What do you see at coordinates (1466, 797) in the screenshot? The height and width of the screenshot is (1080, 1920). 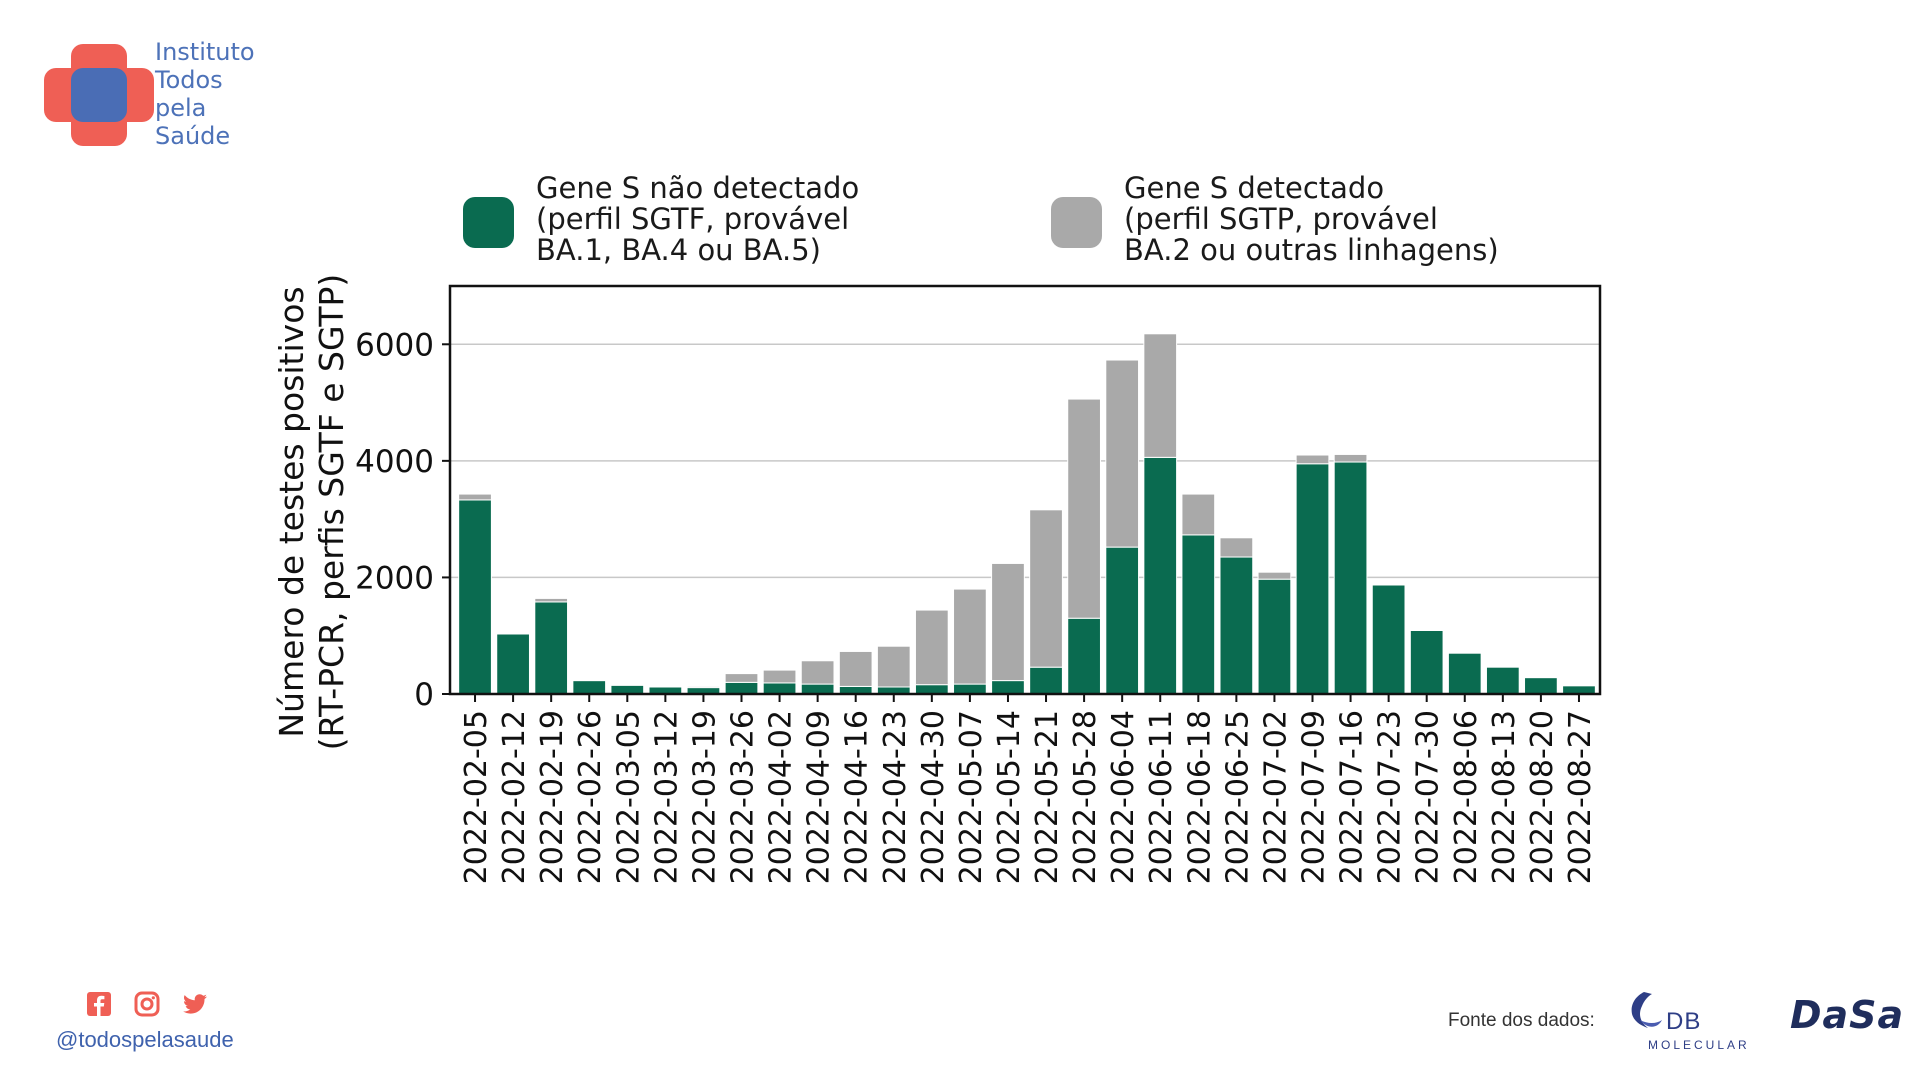 I see `x-tick-label: 2022-08-06` at bounding box center [1466, 797].